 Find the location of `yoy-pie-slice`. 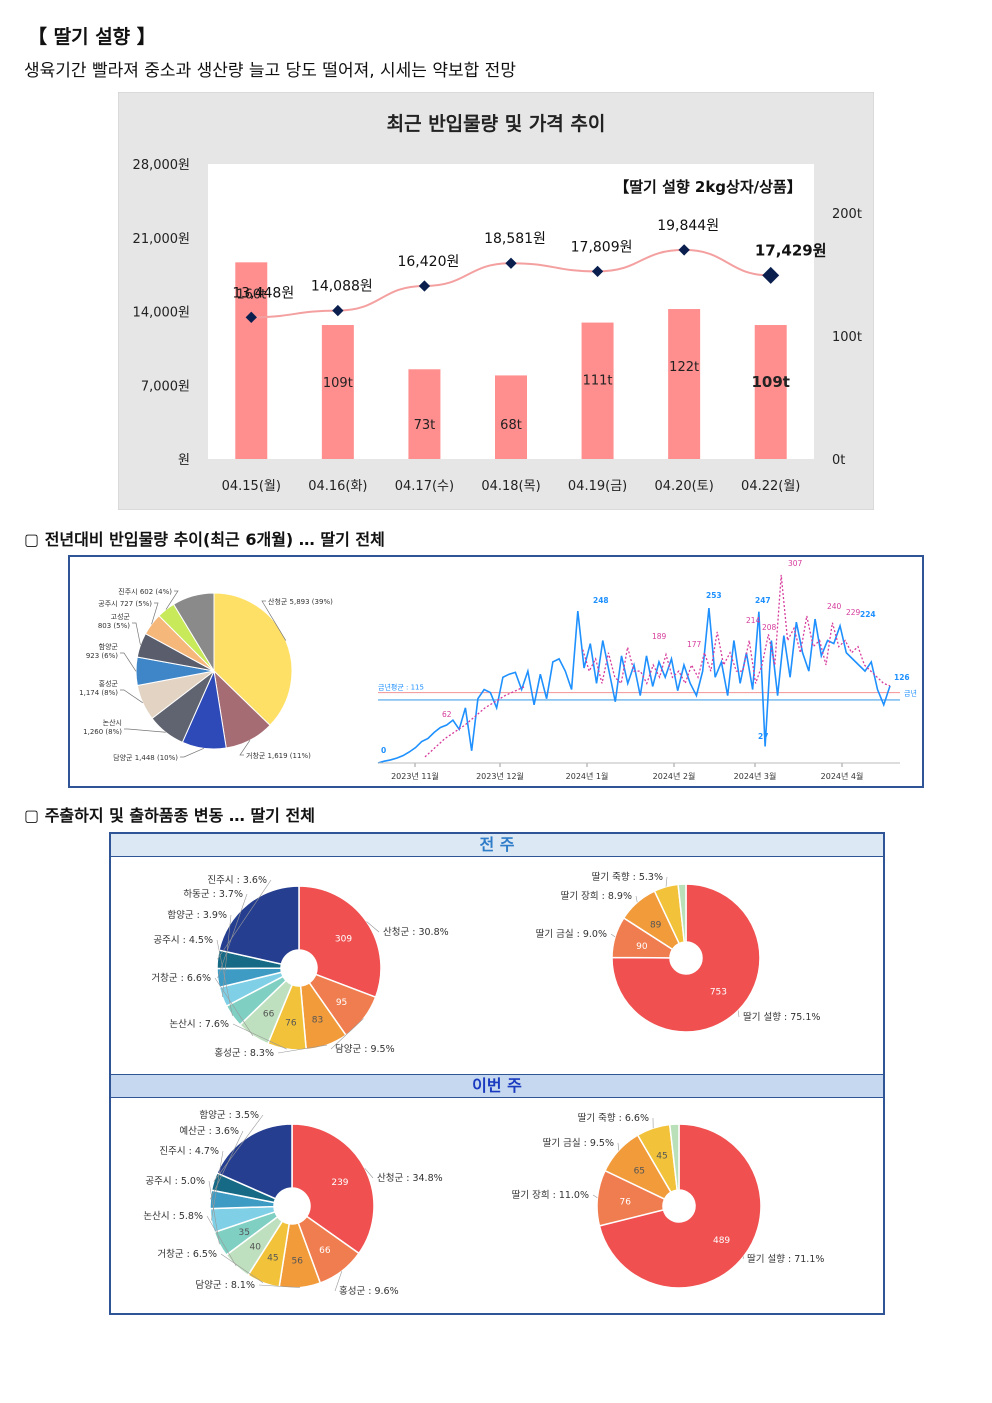

yoy-pie-slice is located at coordinates (193, 632).